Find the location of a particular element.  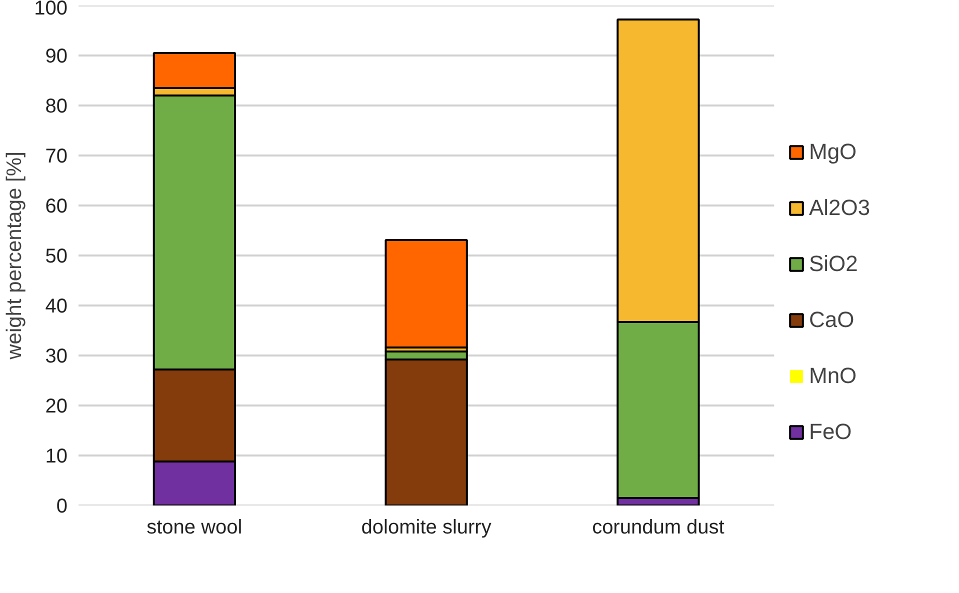

y-tick-label: 80 is located at coordinates (56, 107).